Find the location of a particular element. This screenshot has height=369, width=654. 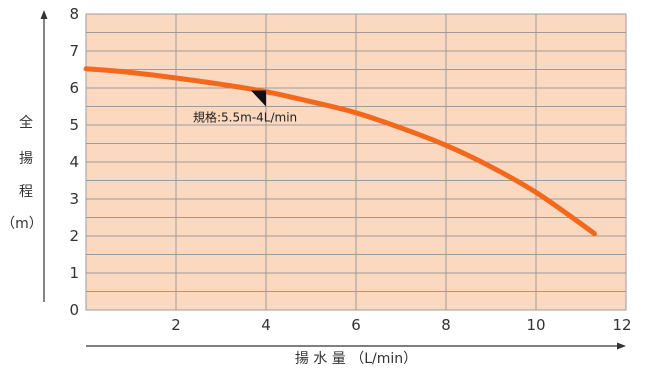

x-tick-label: 4 is located at coordinates (266, 325).